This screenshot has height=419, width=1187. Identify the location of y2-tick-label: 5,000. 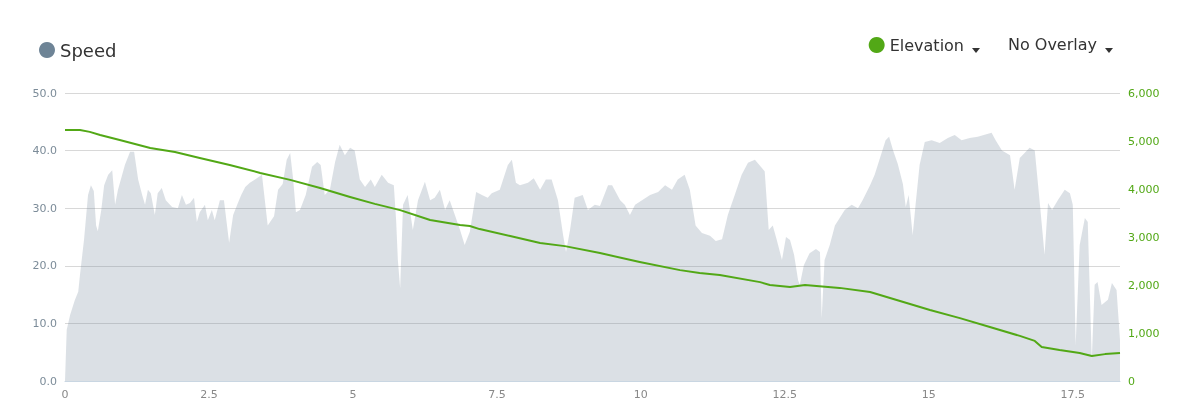
(1144, 141).